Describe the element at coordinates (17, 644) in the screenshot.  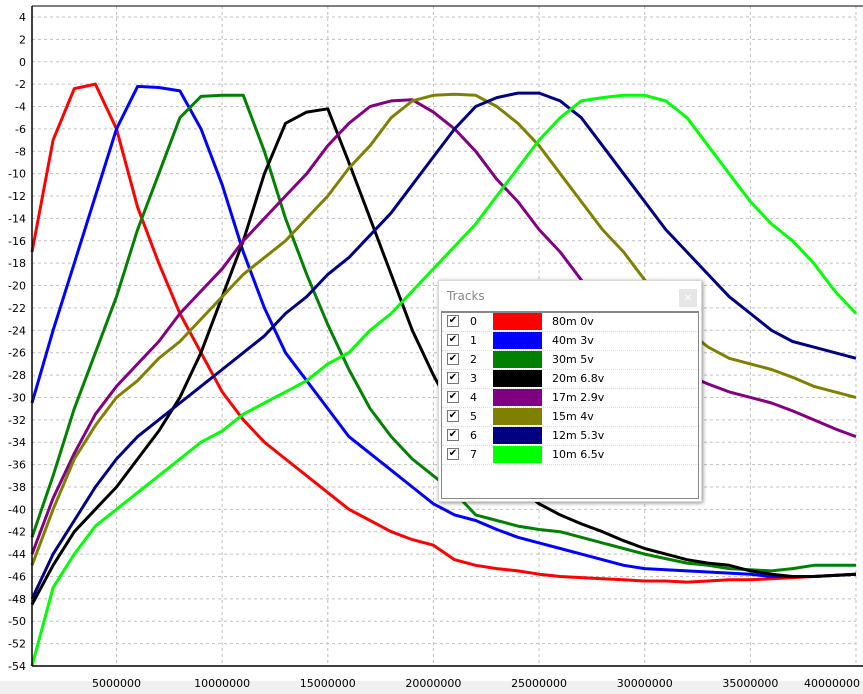
I see `y-tick-label: -52` at that location.